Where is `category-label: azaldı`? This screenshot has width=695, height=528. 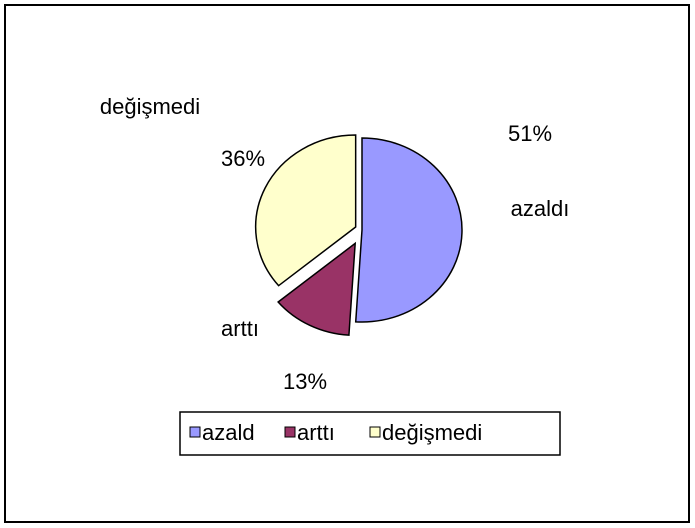 category-label: azaldı is located at coordinates (540, 208).